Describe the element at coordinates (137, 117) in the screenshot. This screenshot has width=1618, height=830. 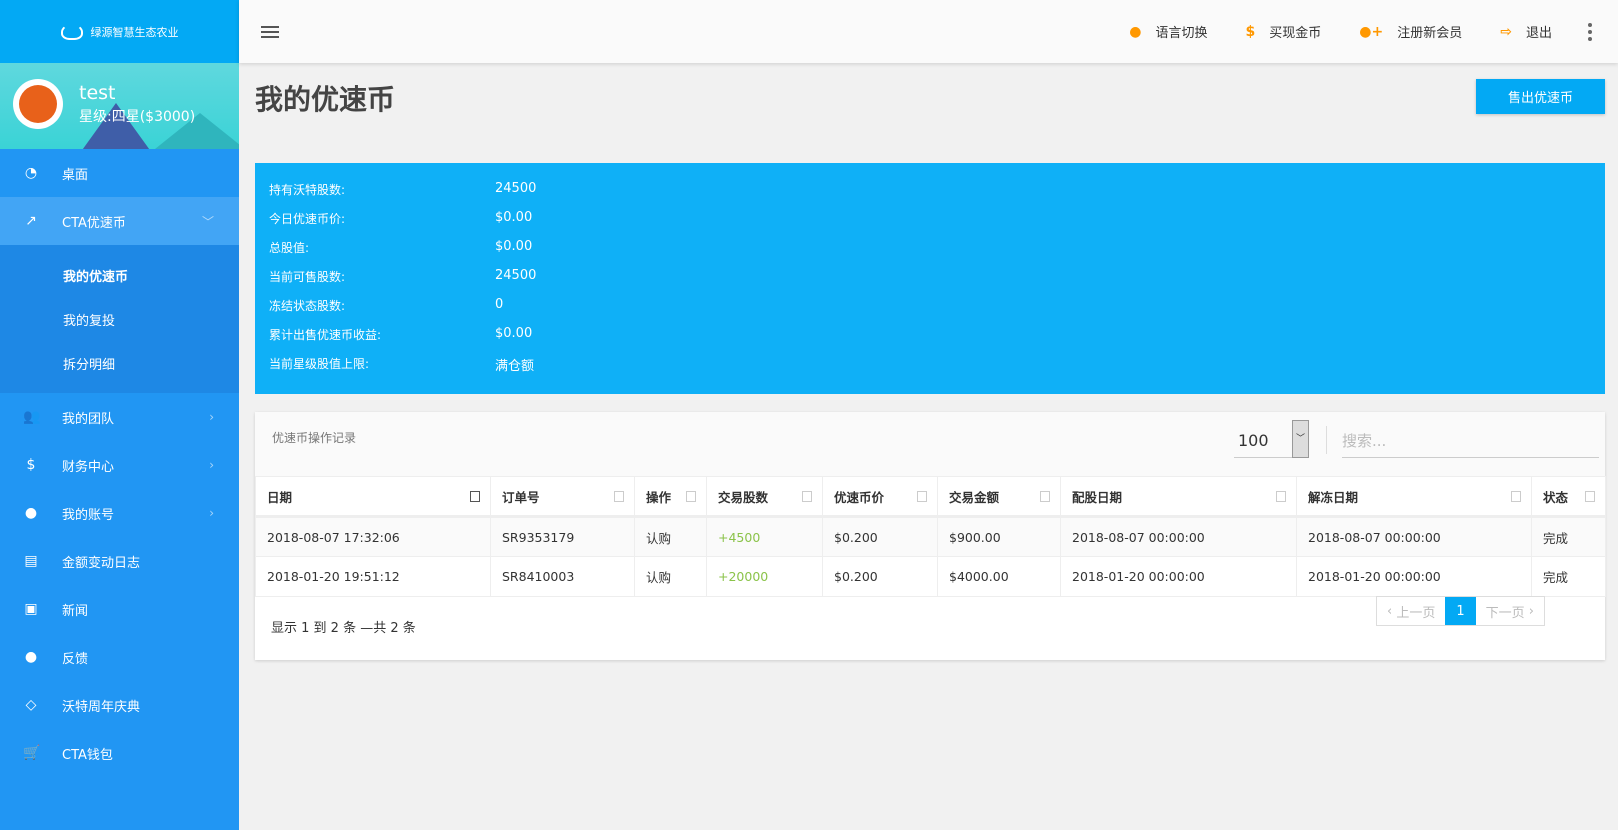
I see `user-level: 星级:四星($3000)` at that location.